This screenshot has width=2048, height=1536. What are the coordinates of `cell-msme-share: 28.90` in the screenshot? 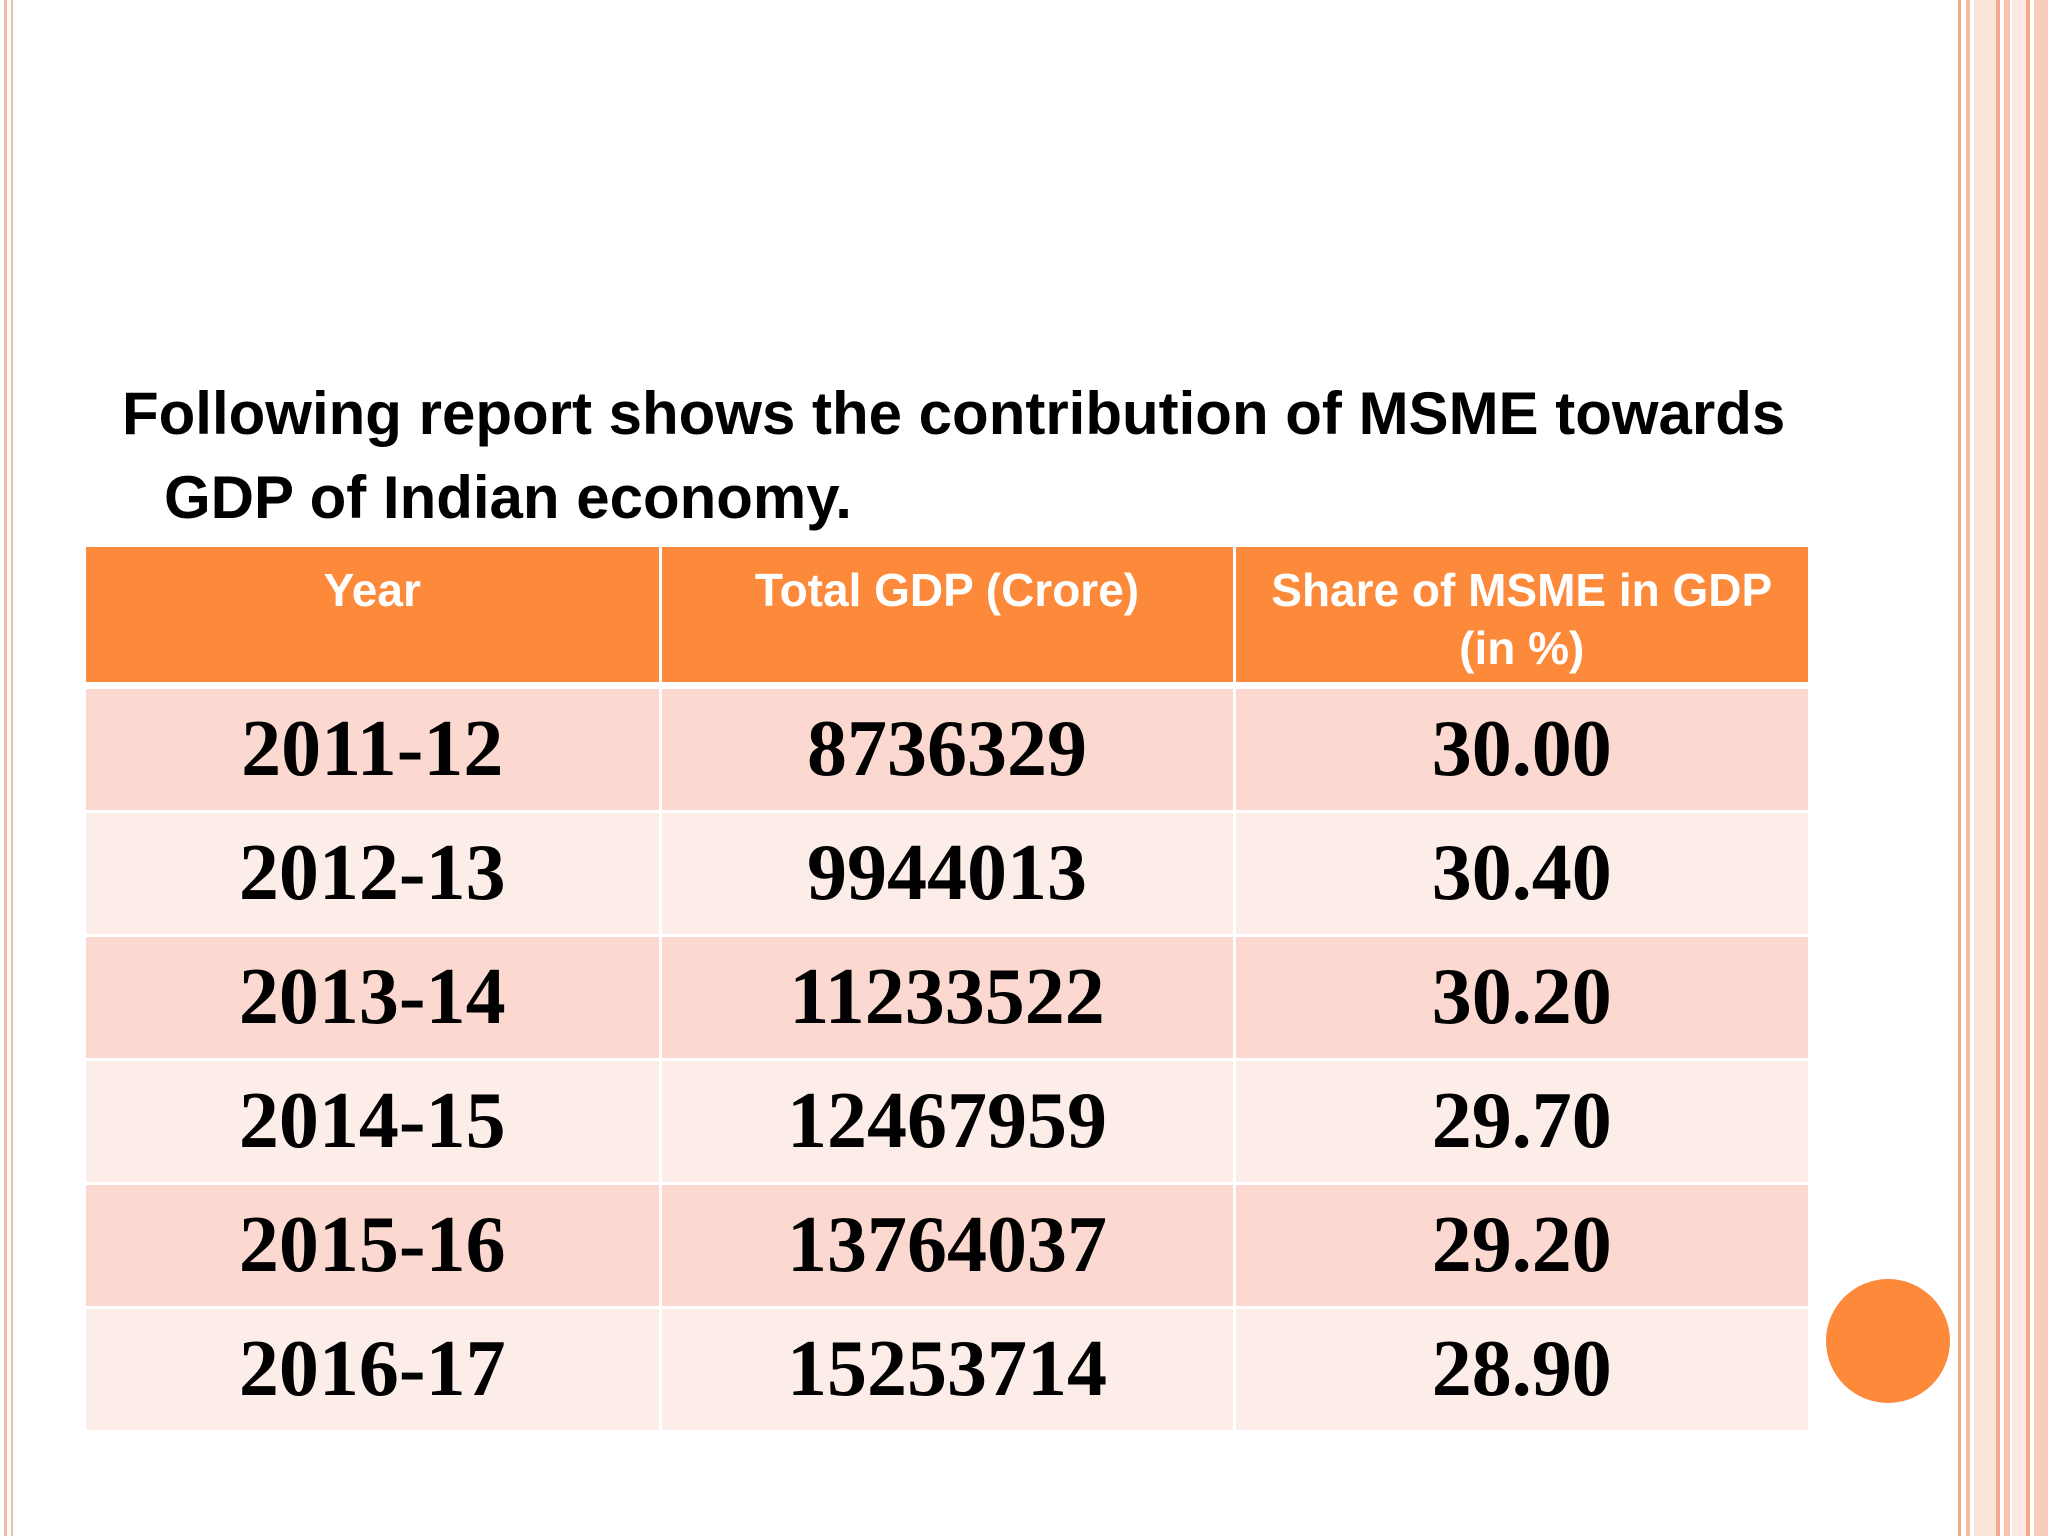 It's located at (1521, 1370).